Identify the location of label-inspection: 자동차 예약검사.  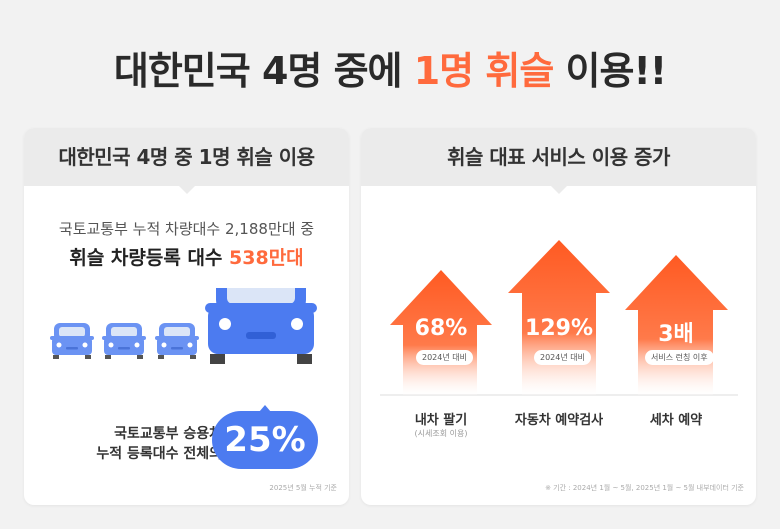
(559, 420).